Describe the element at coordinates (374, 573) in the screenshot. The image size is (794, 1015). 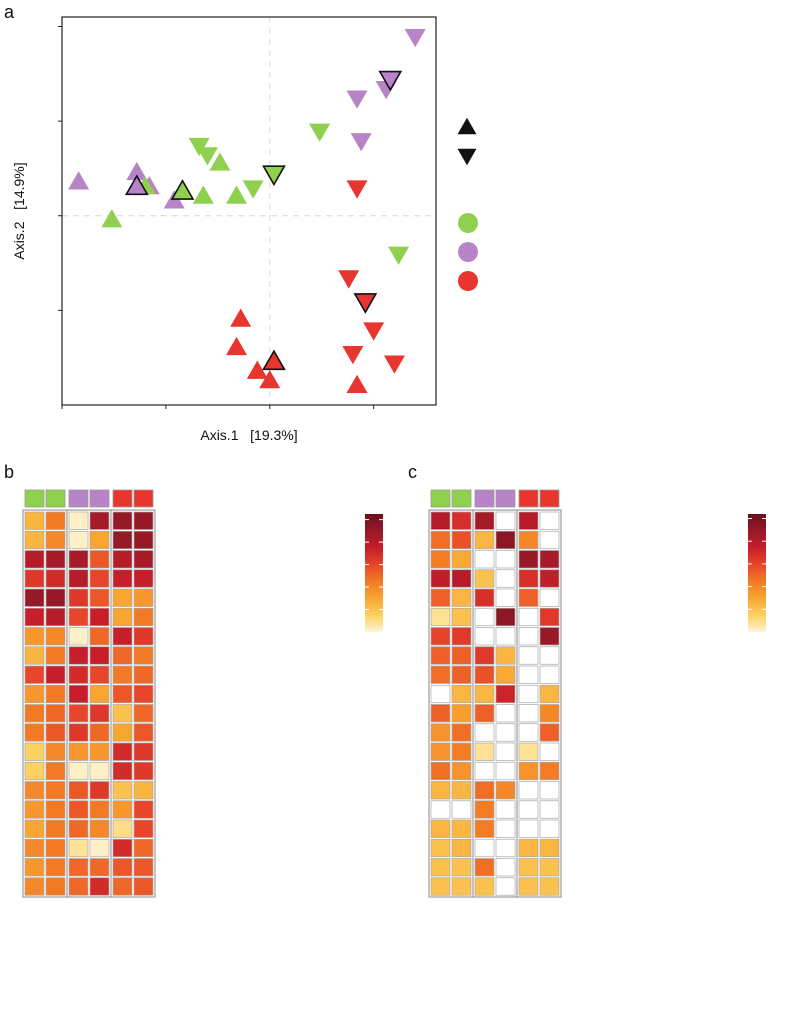
I see `colorbar` at that location.